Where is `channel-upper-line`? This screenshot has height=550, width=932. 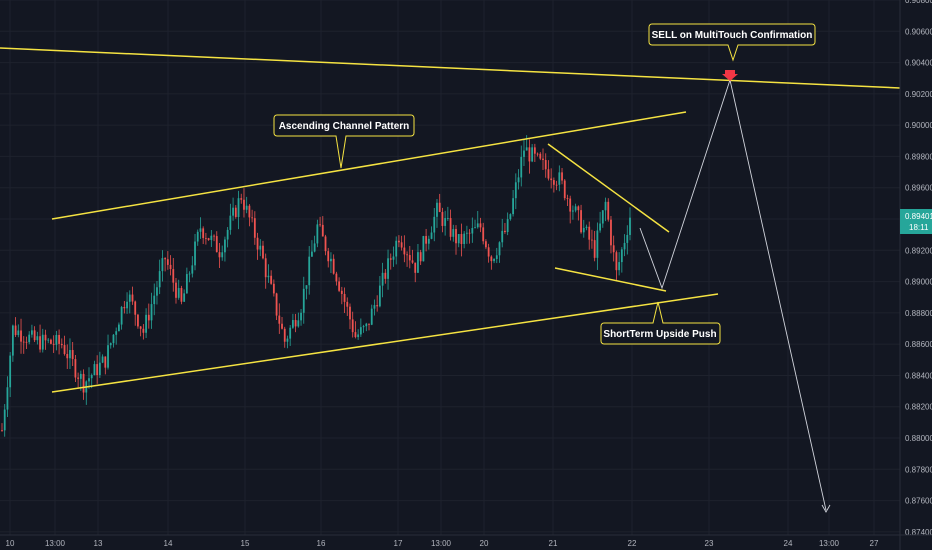
channel-upper-line is located at coordinates (369, 165).